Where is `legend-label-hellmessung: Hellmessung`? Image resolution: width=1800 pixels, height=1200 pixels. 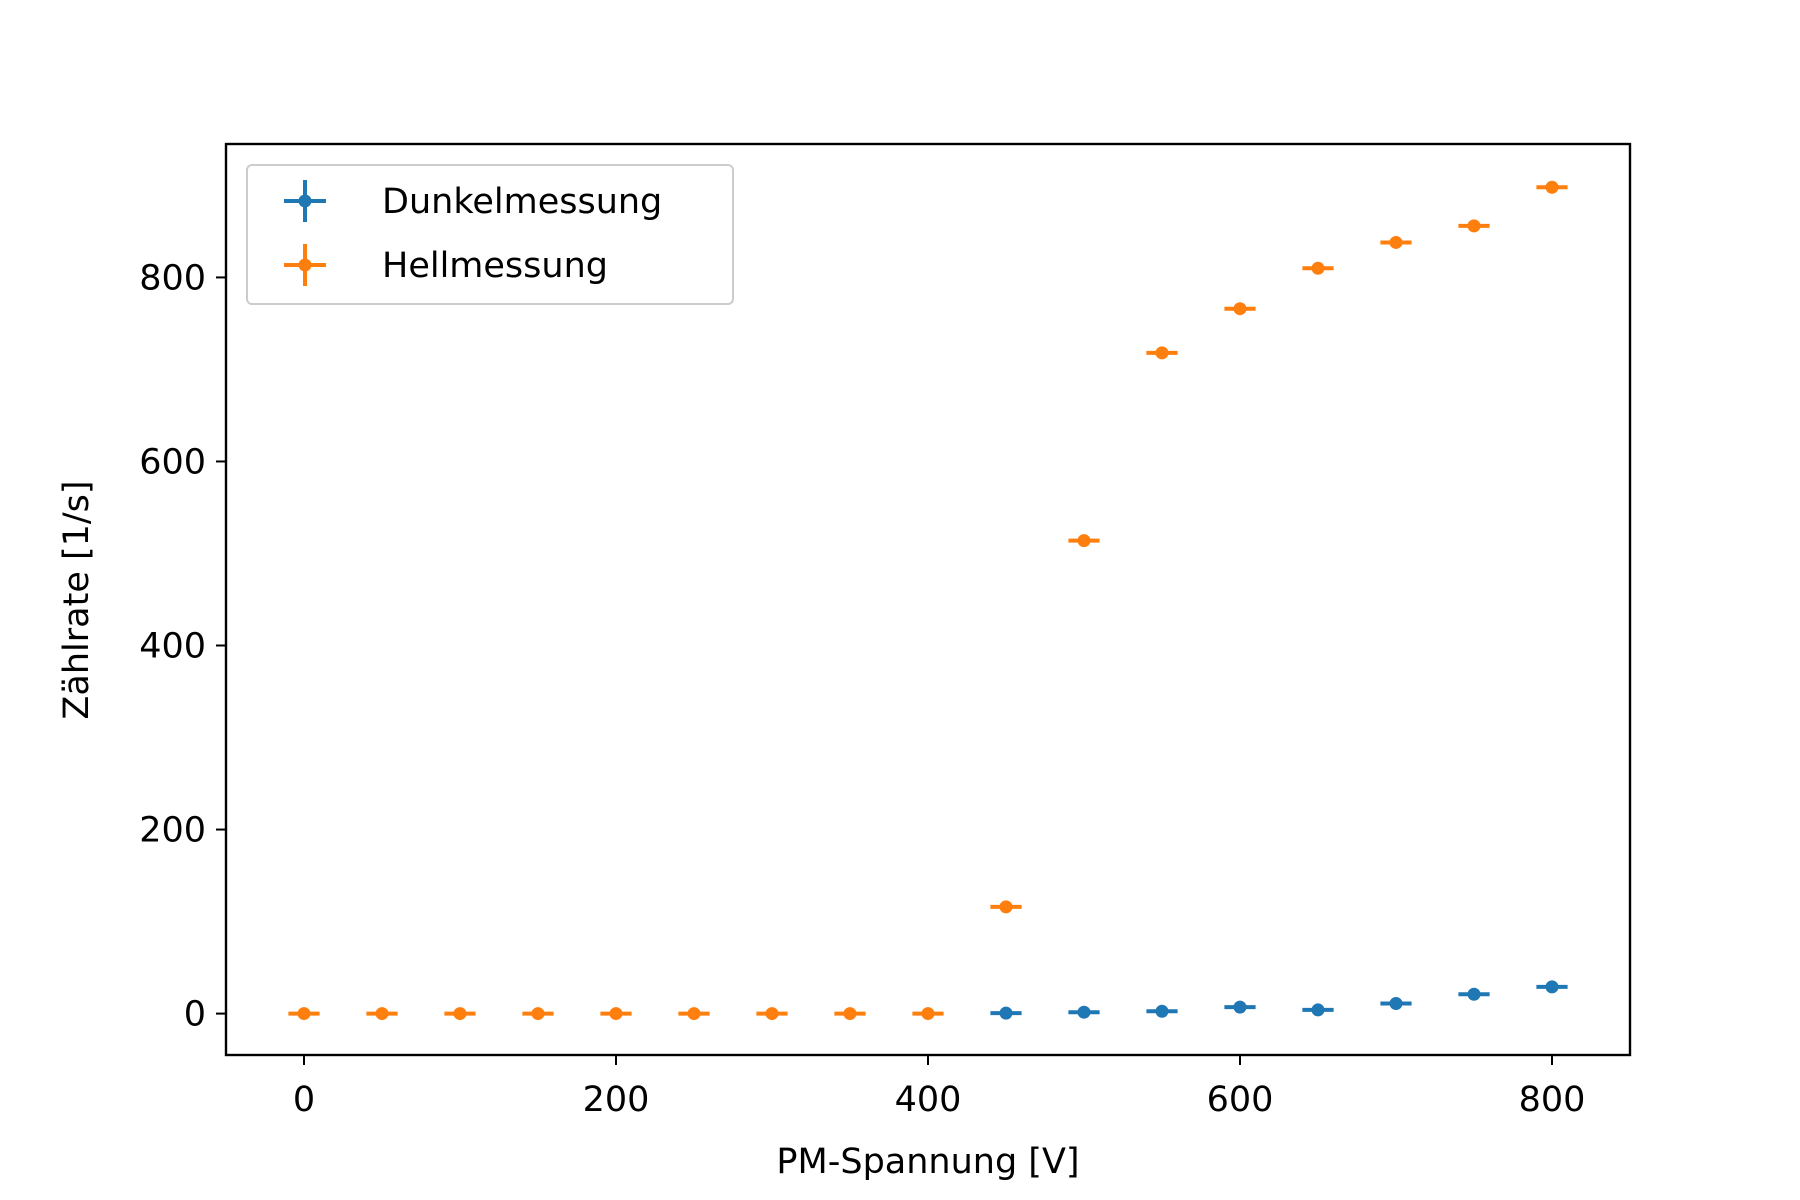
legend-label-hellmessung: Hellmessung is located at coordinates (495, 266).